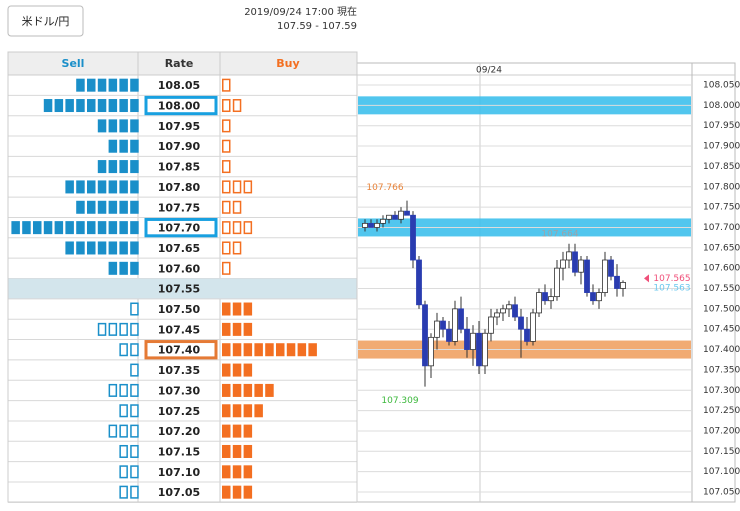  I want to click on rate: 108.00, so click(179, 106).